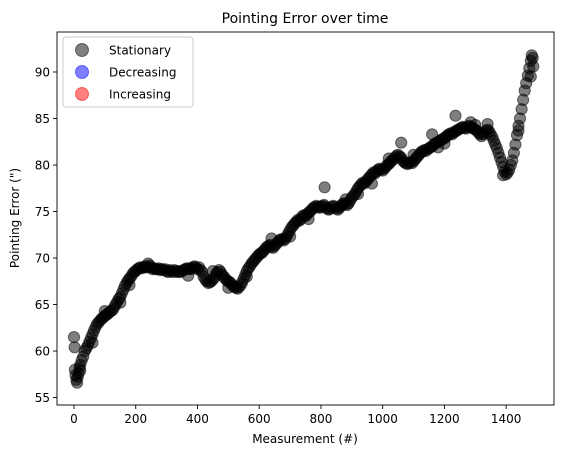 This screenshot has width=562, height=455. What do you see at coordinates (42, 72) in the screenshot?
I see `y-tick-label: 90` at bounding box center [42, 72].